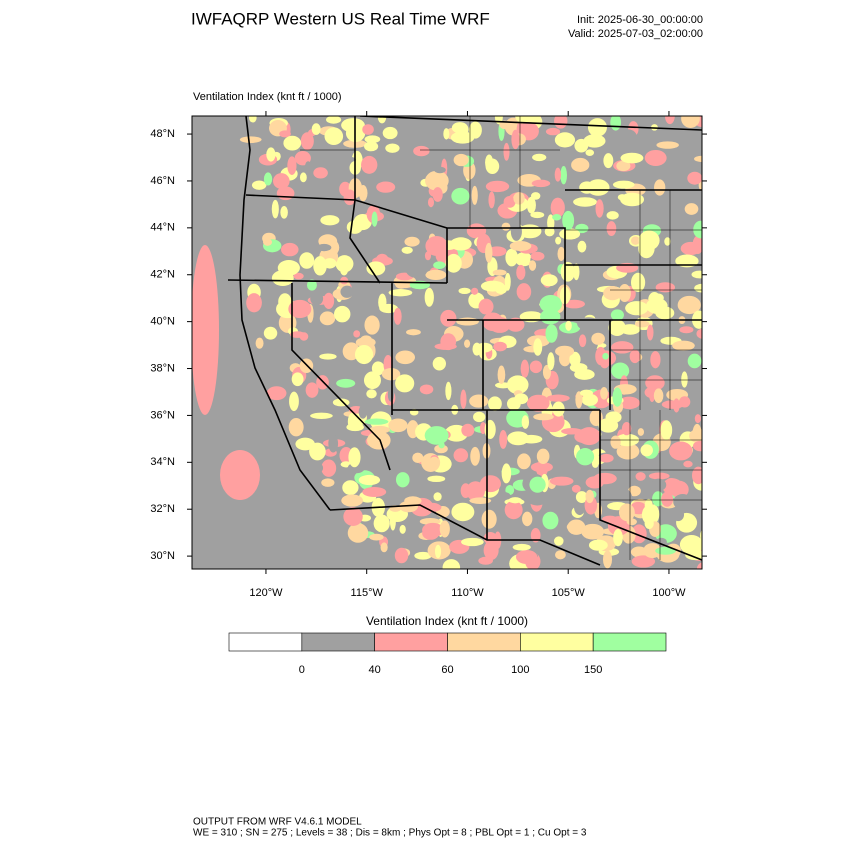 The height and width of the screenshot is (850, 850). I want to click on colorbar-label: 100, so click(520, 670).